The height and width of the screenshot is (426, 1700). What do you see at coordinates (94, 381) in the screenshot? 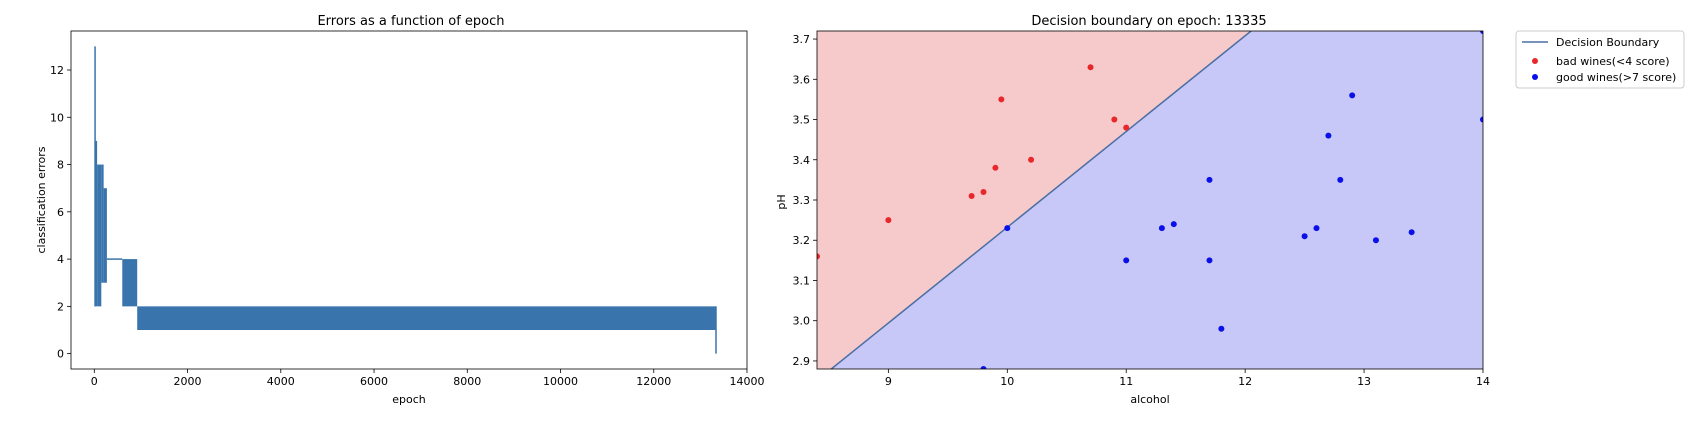
I see `errors-x-tick-label: 0` at bounding box center [94, 381].